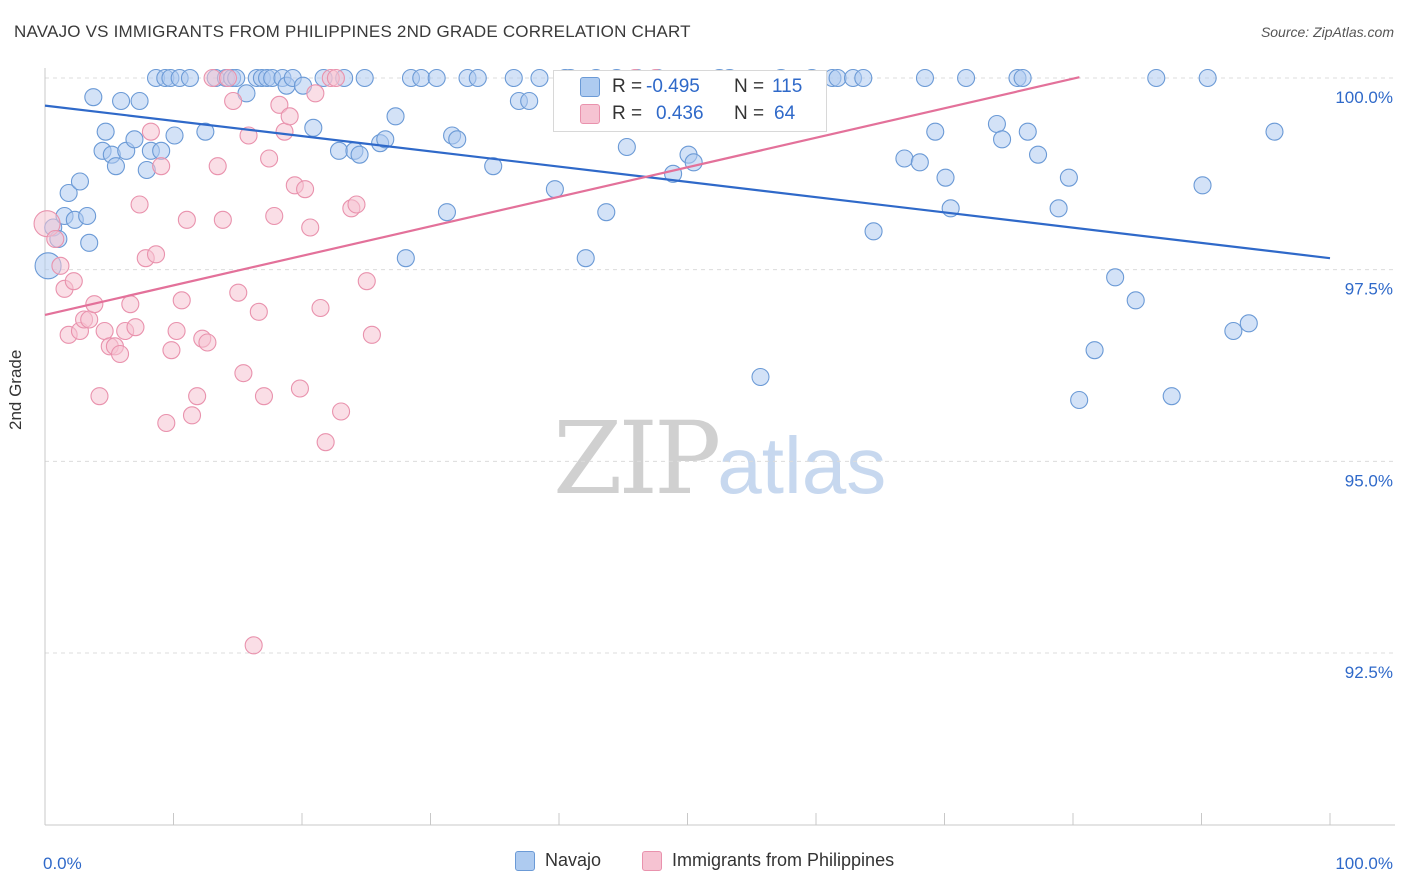 This screenshot has width=1406, height=892. I want to click on watermark-zip: ZIP, so click(637, 458).